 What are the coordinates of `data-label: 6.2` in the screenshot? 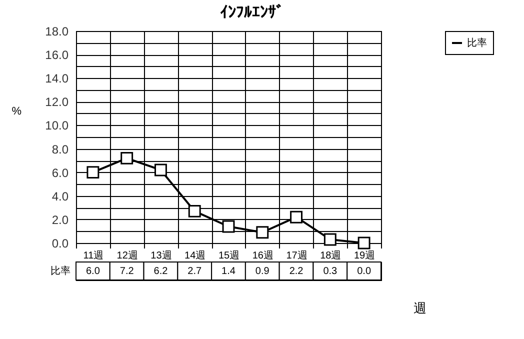 It's located at (161, 271).